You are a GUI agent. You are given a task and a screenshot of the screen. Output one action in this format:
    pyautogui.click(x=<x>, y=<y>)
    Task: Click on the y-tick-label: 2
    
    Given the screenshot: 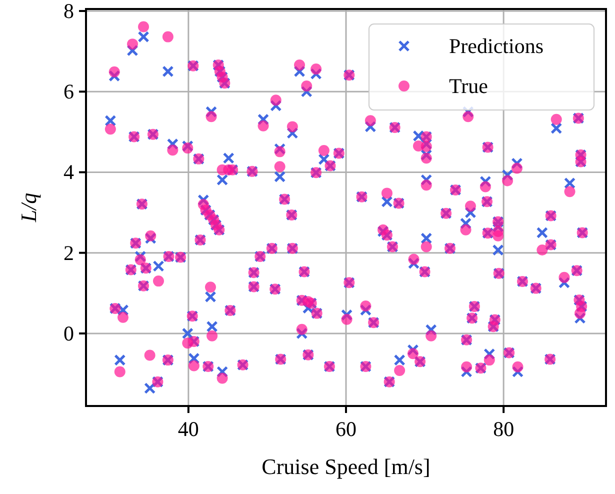 What is the action you would take?
    pyautogui.click(x=69, y=252)
    